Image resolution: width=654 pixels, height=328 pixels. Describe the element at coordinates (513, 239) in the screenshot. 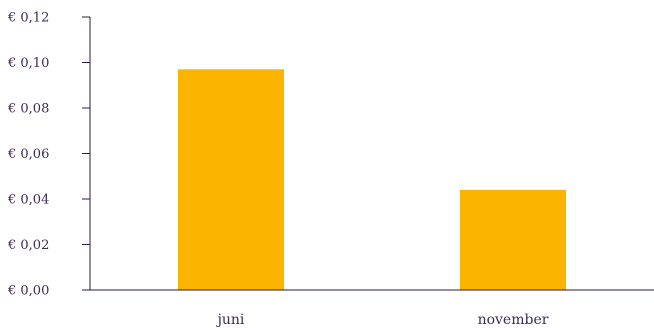

I see `bar-november` at that location.